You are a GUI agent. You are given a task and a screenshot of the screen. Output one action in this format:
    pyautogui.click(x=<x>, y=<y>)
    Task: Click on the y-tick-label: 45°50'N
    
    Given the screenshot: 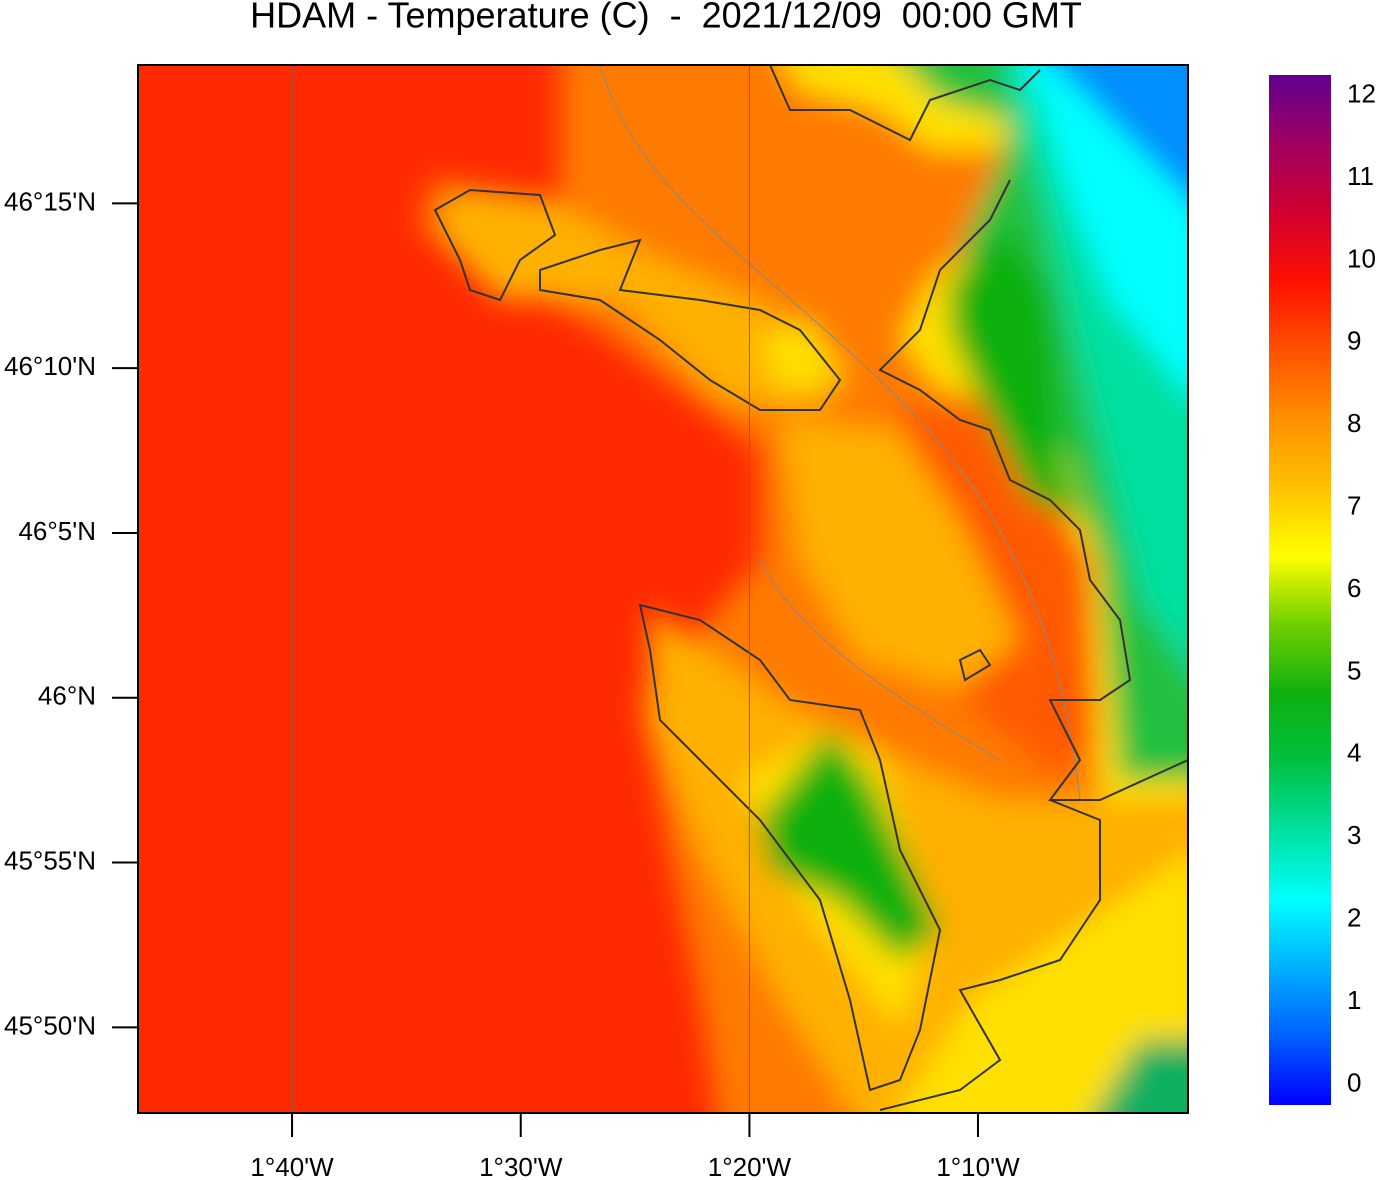 What is the action you would take?
    pyautogui.click(x=50, y=1025)
    